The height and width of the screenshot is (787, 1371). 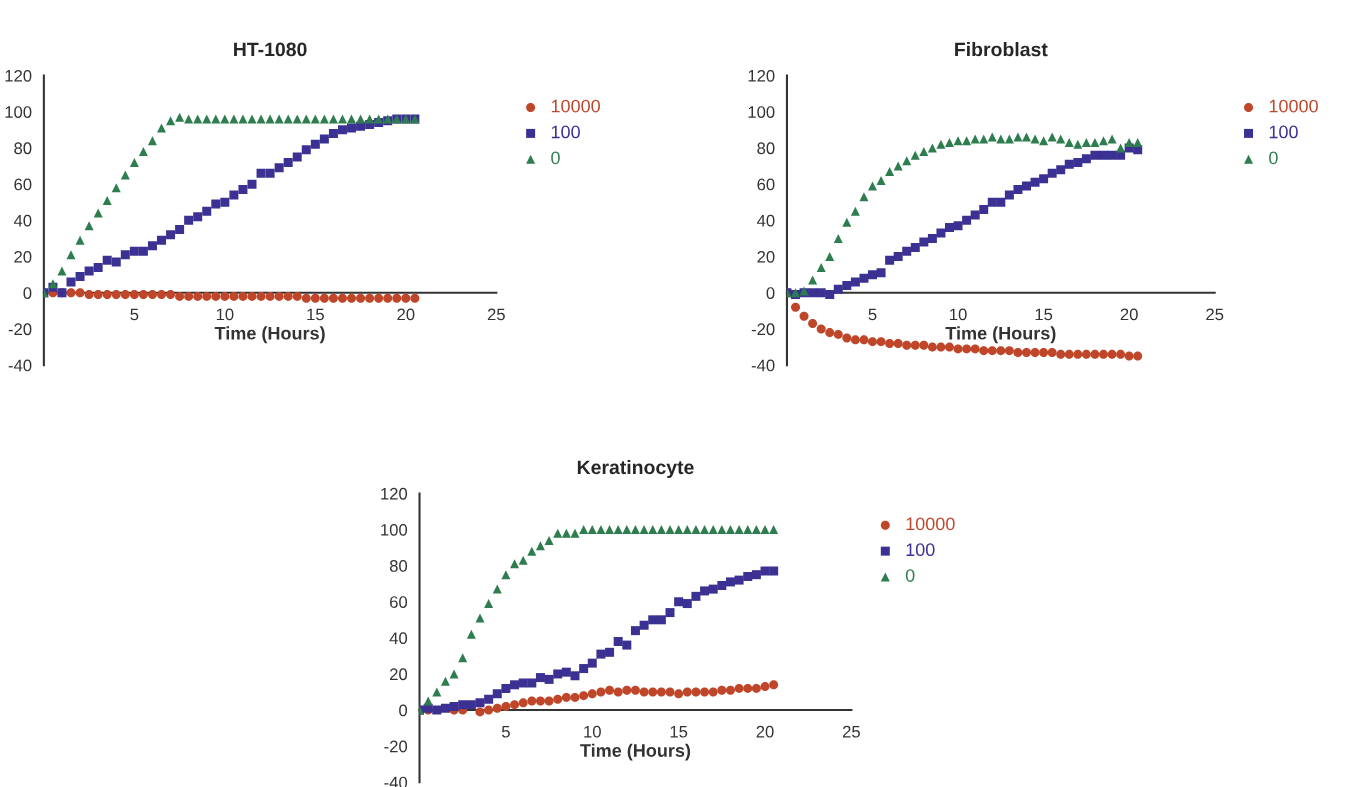 I want to click on x-tick-label: 10, so click(x=958, y=314).